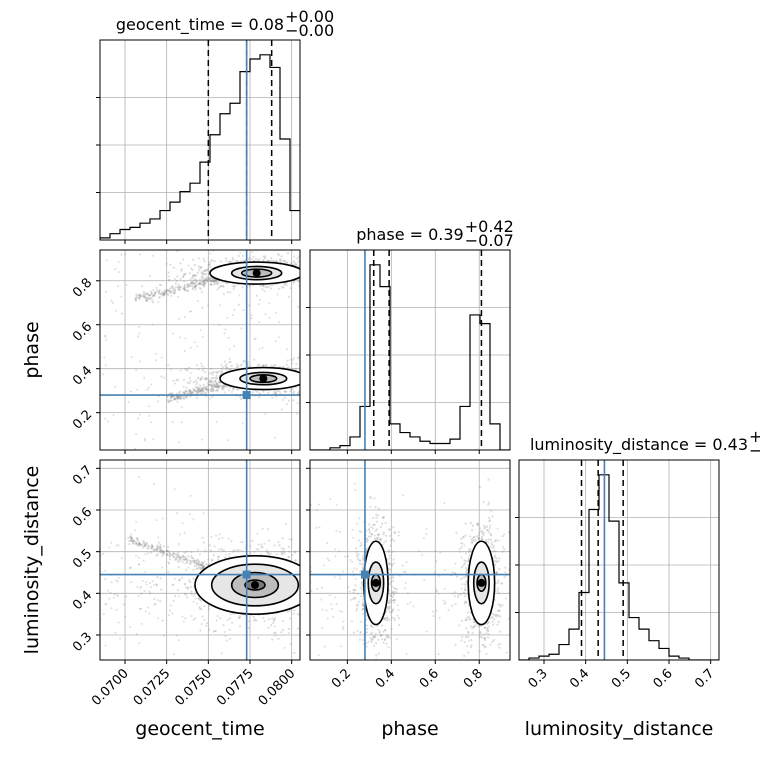 This screenshot has width=760, height=760. Describe the element at coordinates (152, 687) in the screenshot. I see `x-tick-label: 0.0725` at that location.